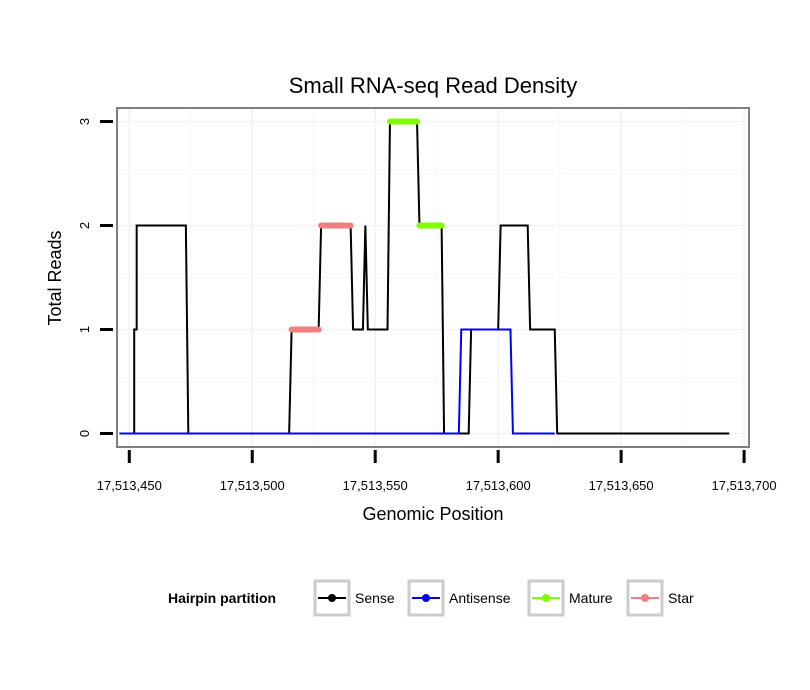  What do you see at coordinates (621, 485) in the screenshot?
I see `x-tick-label: 17,513,650` at bounding box center [621, 485].